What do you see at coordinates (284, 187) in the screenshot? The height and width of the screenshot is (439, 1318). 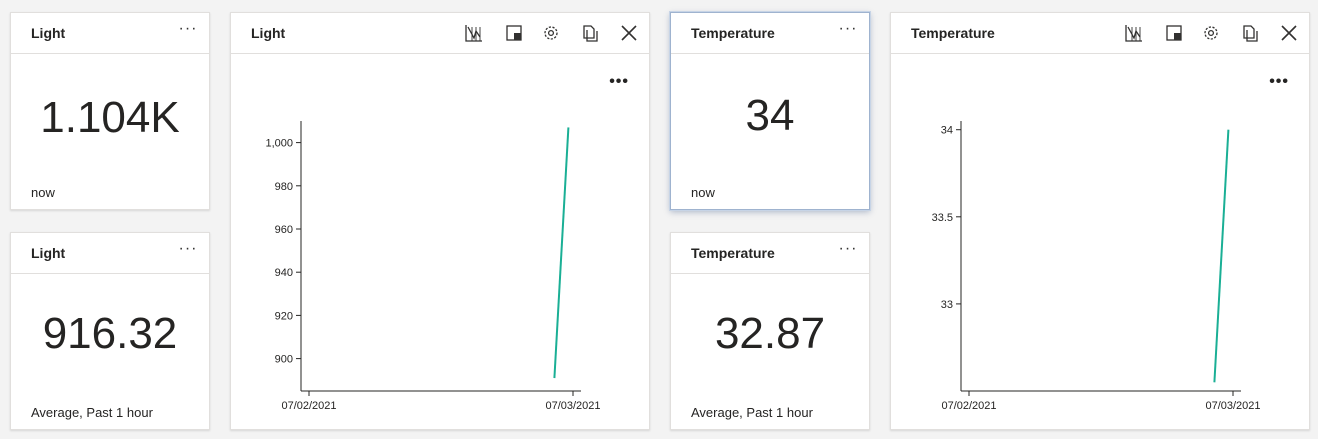 I see `y-tick-label: 980` at bounding box center [284, 187].